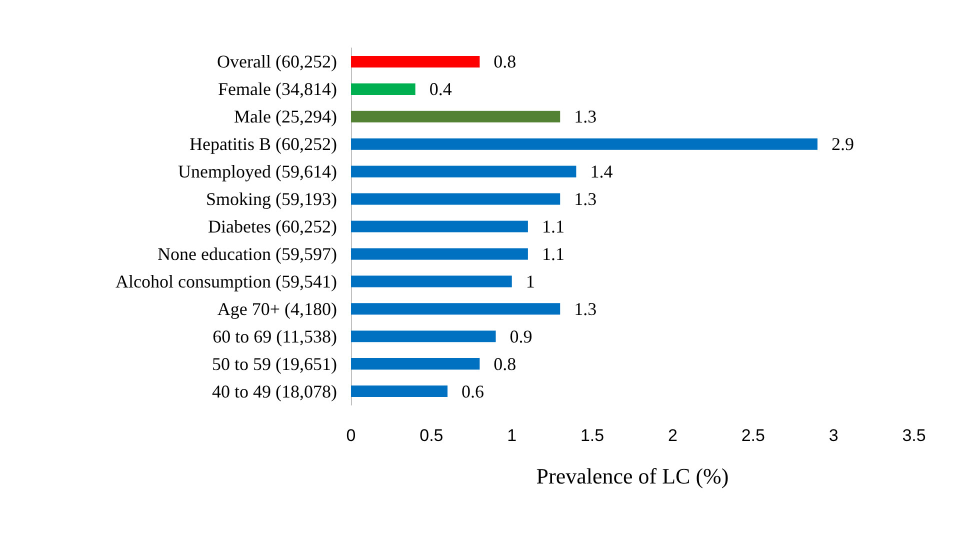 The height and width of the screenshot is (533, 959). I want to click on y-tick-label: Male (25,294), so click(285, 116).